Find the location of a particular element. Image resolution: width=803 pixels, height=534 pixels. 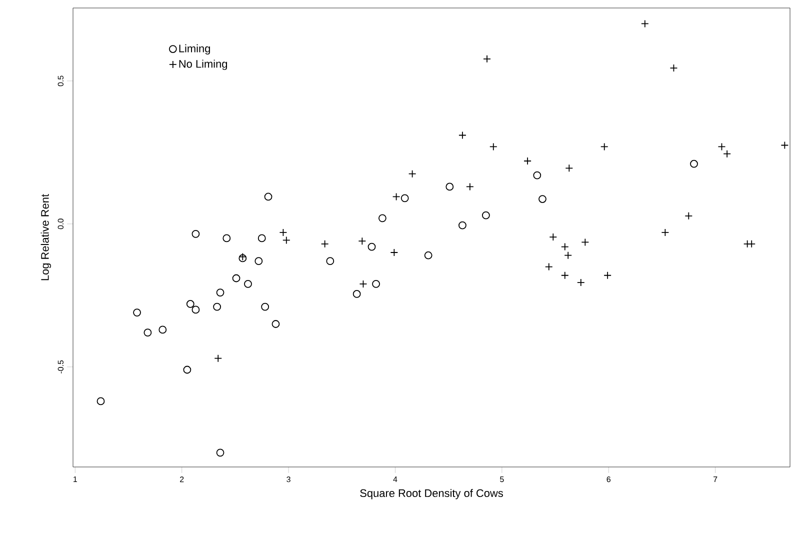

y-axis-title: Log Relative Rent is located at coordinates (45, 237).